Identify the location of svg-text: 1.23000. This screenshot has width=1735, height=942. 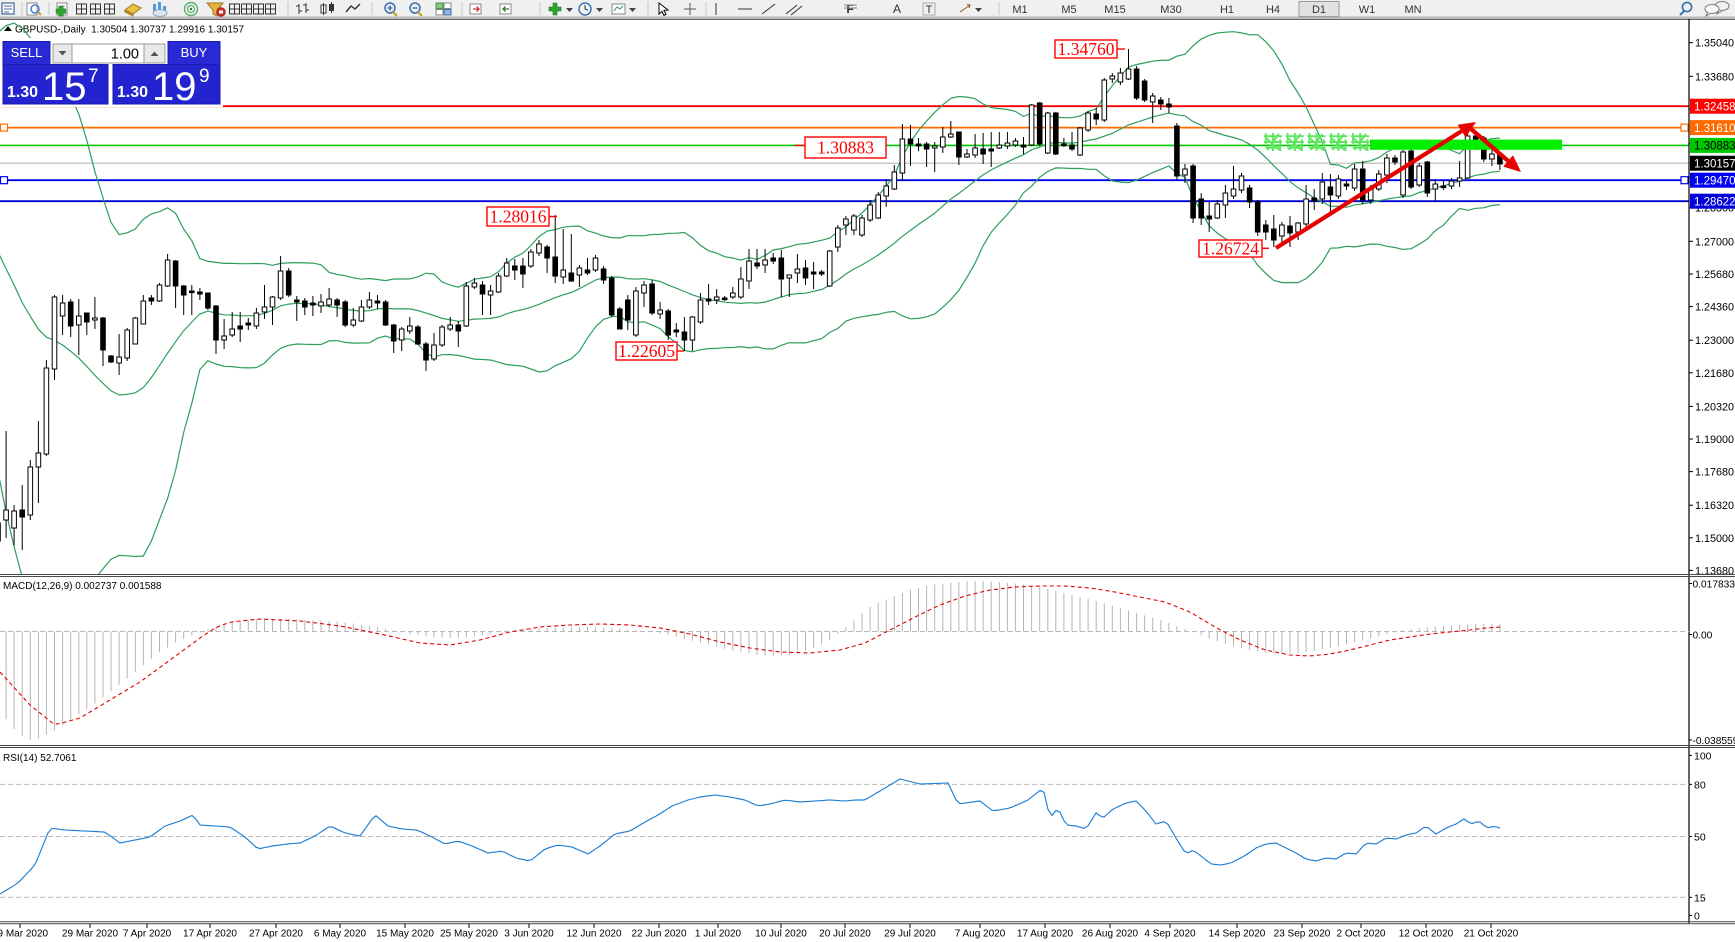
(1714, 341).